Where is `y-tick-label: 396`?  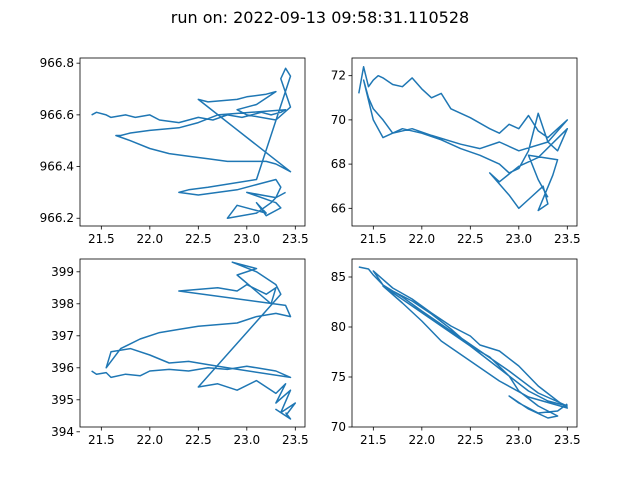 y-tick-label: 396 is located at coordinates (62, 368).